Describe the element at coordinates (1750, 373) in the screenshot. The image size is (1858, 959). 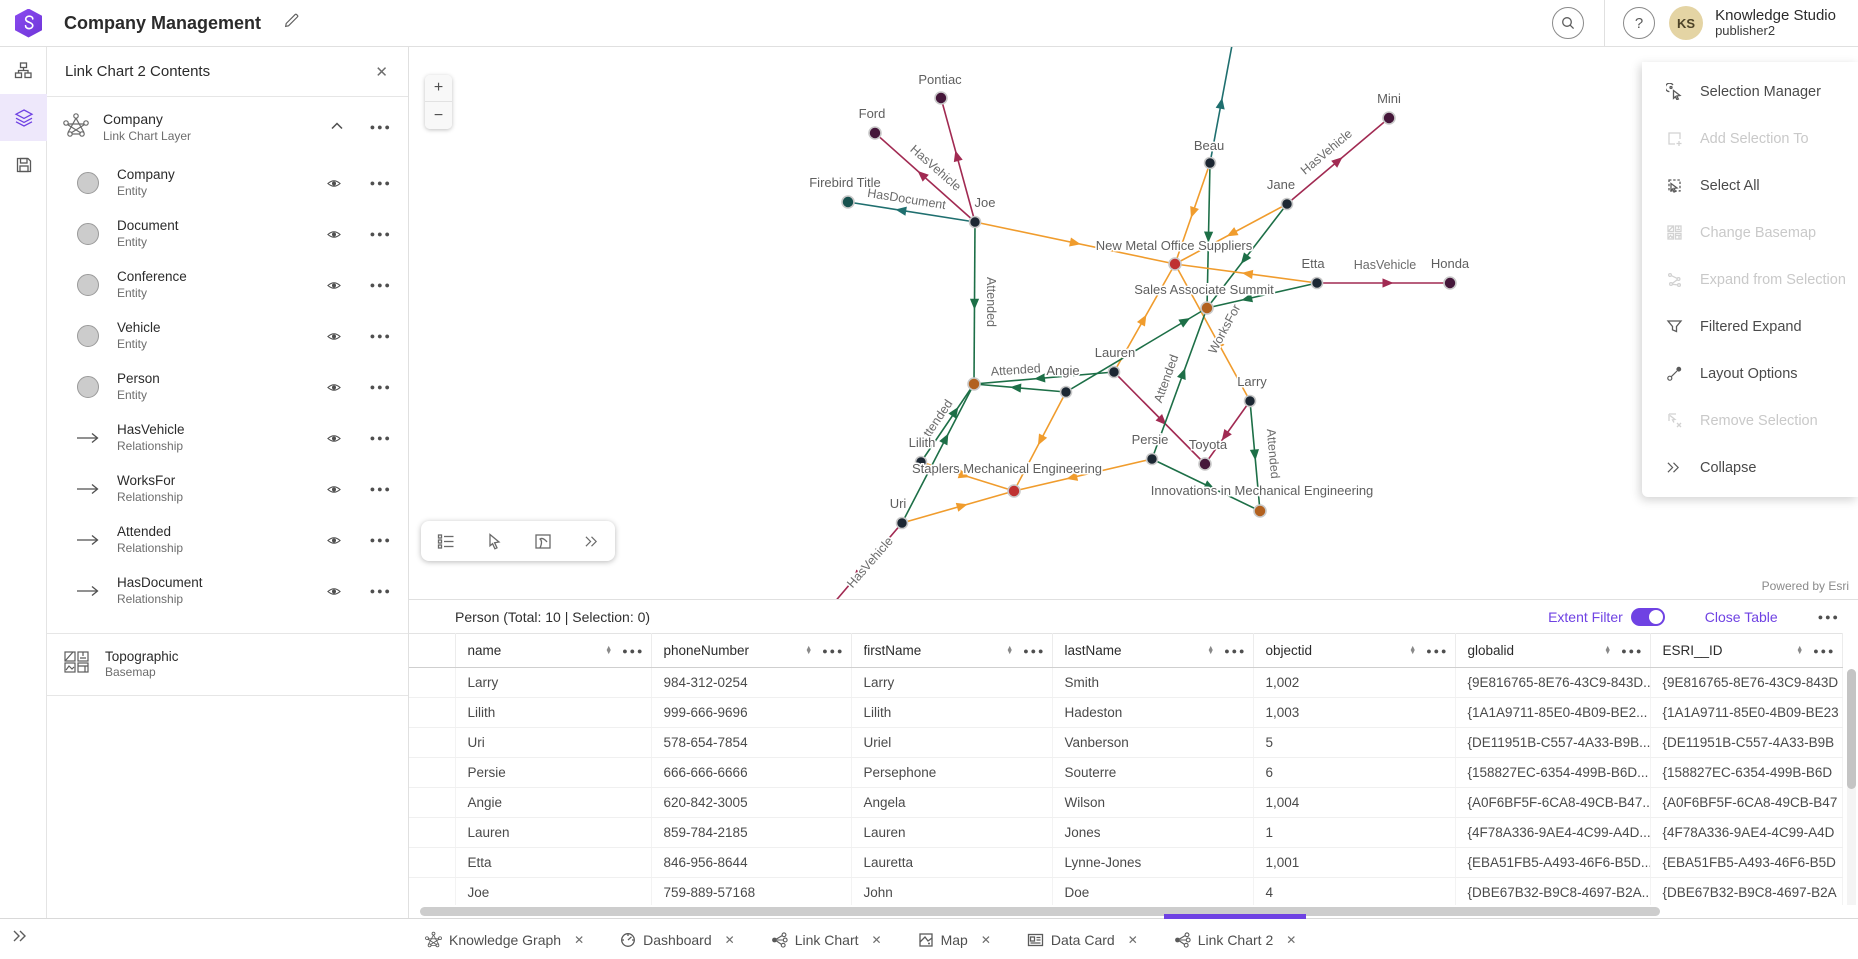
I see `menu-item-layout-options: Layout Options` at that location.